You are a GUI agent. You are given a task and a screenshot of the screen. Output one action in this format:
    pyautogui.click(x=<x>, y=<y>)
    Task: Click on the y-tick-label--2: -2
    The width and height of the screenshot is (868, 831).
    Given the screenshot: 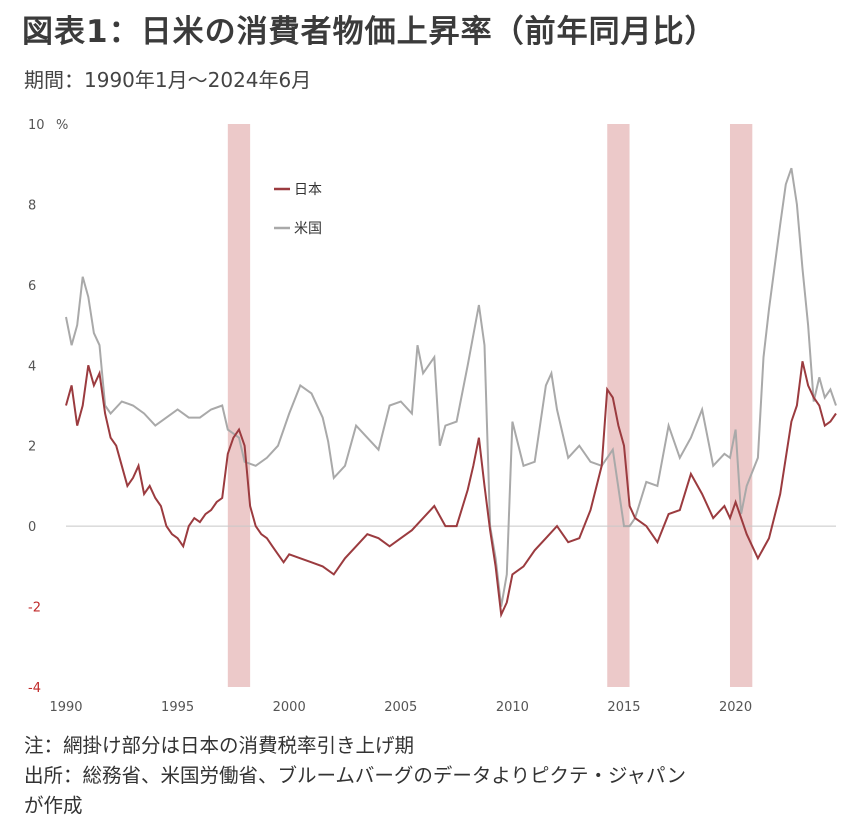 What is the action you would take?
    pyautogui.click(x=34, y=608)
    